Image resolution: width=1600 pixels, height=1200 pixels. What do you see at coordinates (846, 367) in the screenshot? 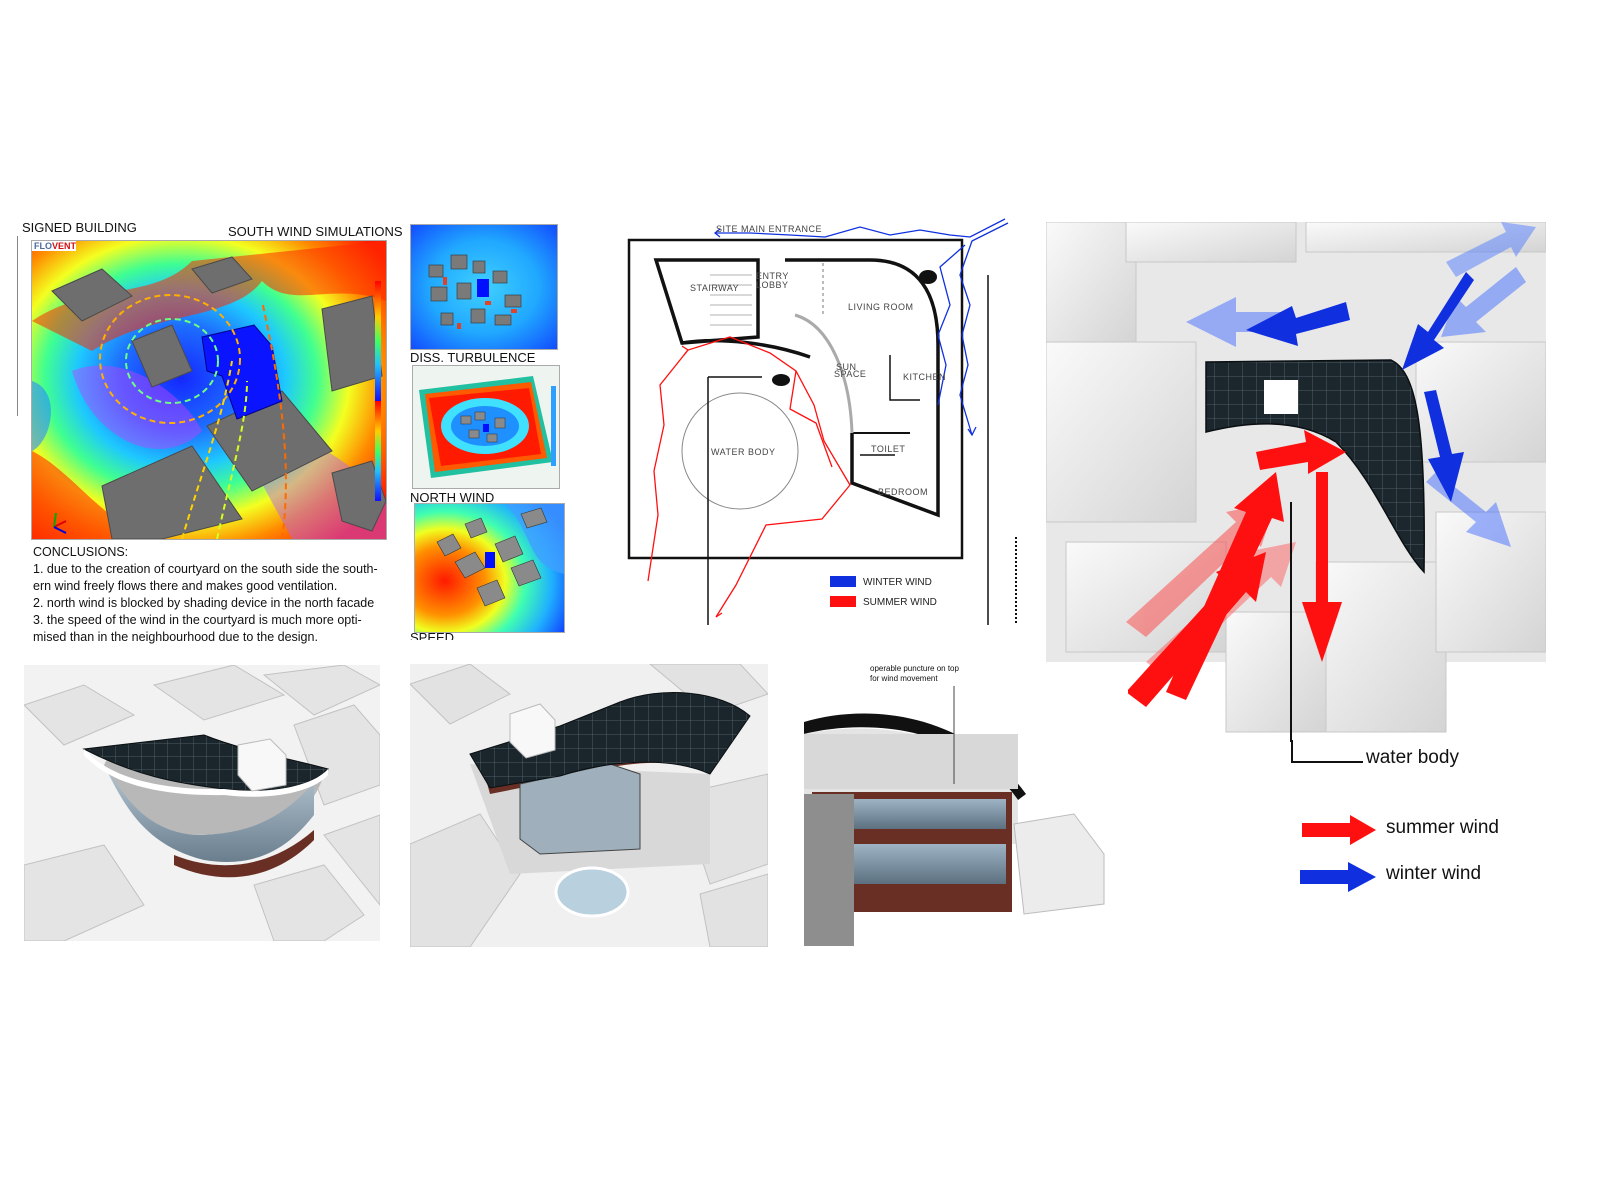
I see `sun-space-label-1: SUN` at bounding box center [846, 367].